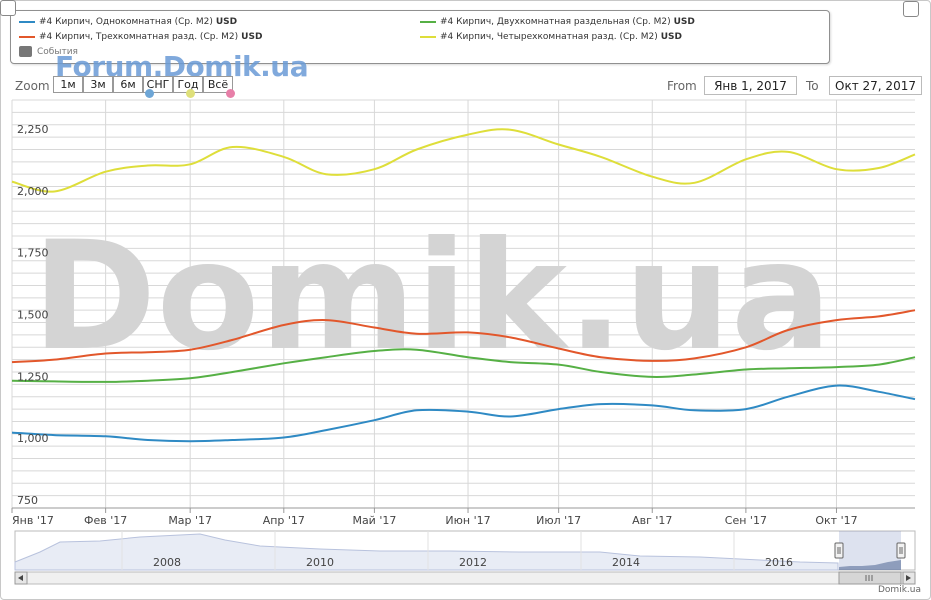  What do you see at coordinates (558, 520) in the screenshot?
I see `x-tick-label: Июл '17` at bounding box center [558, 520].